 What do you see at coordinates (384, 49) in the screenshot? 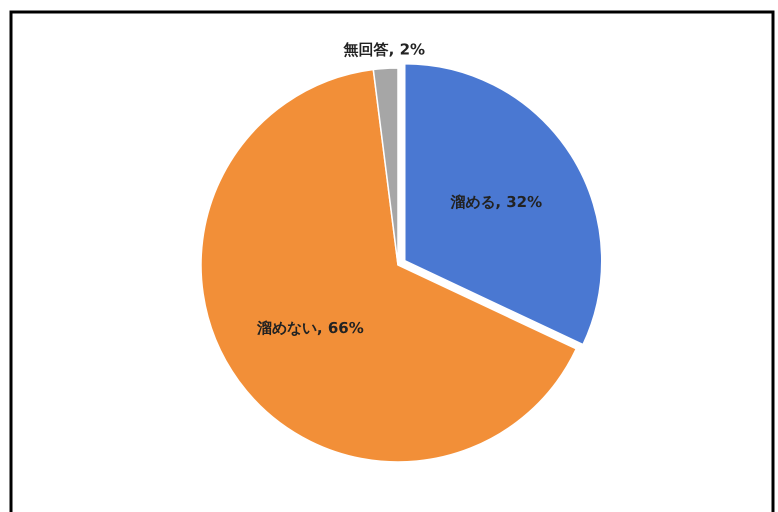
I see `slice-label: 無回答, 2%` at bounding box center [384, 49].